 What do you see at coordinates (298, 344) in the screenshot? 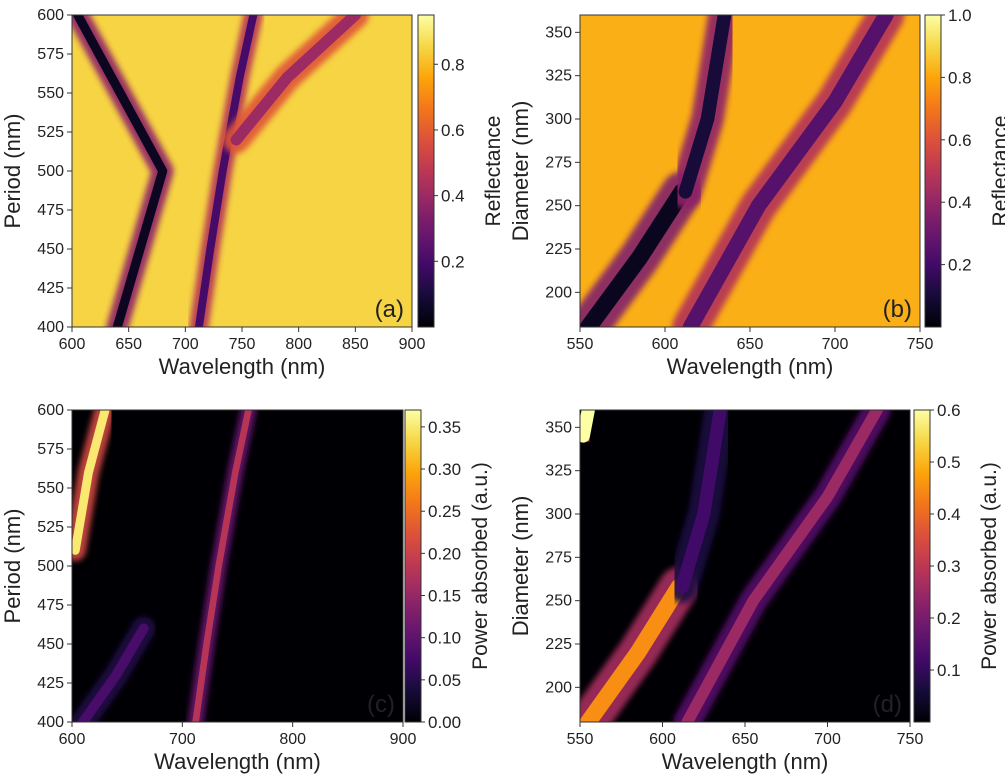
I see `x-tick-label: 800` at bounding box center [298, 344].